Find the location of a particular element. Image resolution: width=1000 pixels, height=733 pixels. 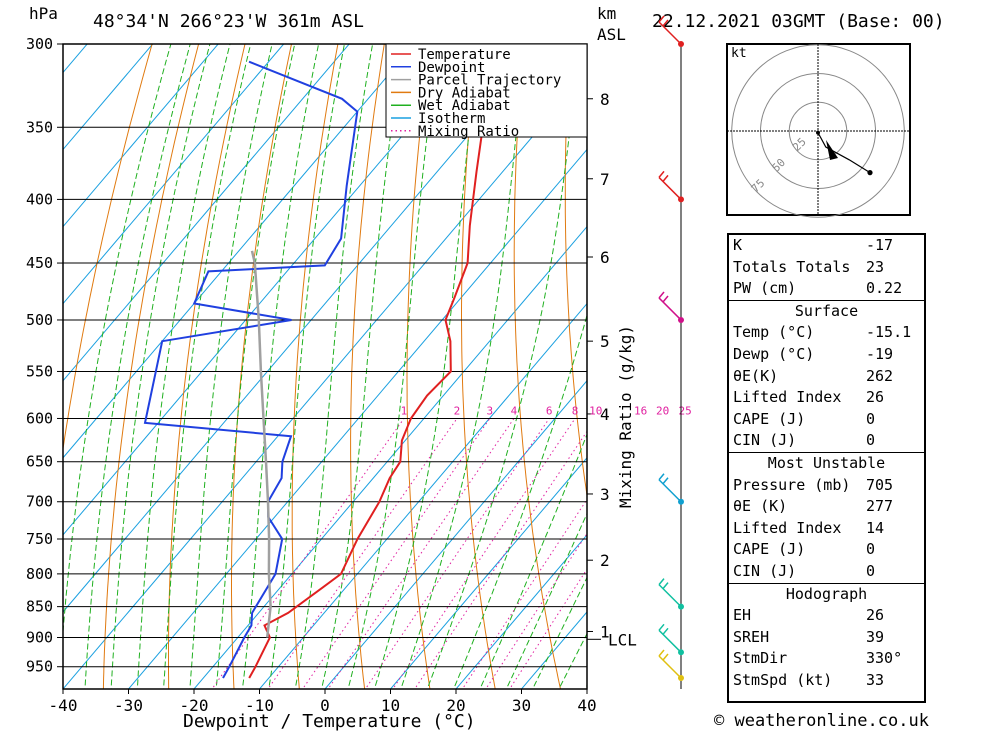

legend-label: Temperature is located at coordinates (464, 55).